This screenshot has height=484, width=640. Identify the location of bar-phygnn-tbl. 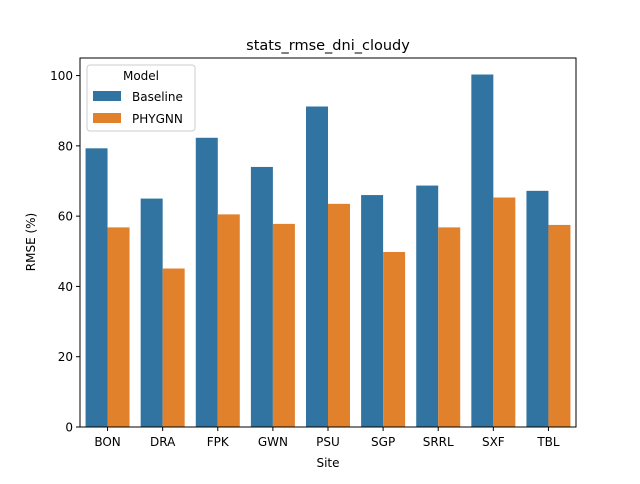
(559, 325).